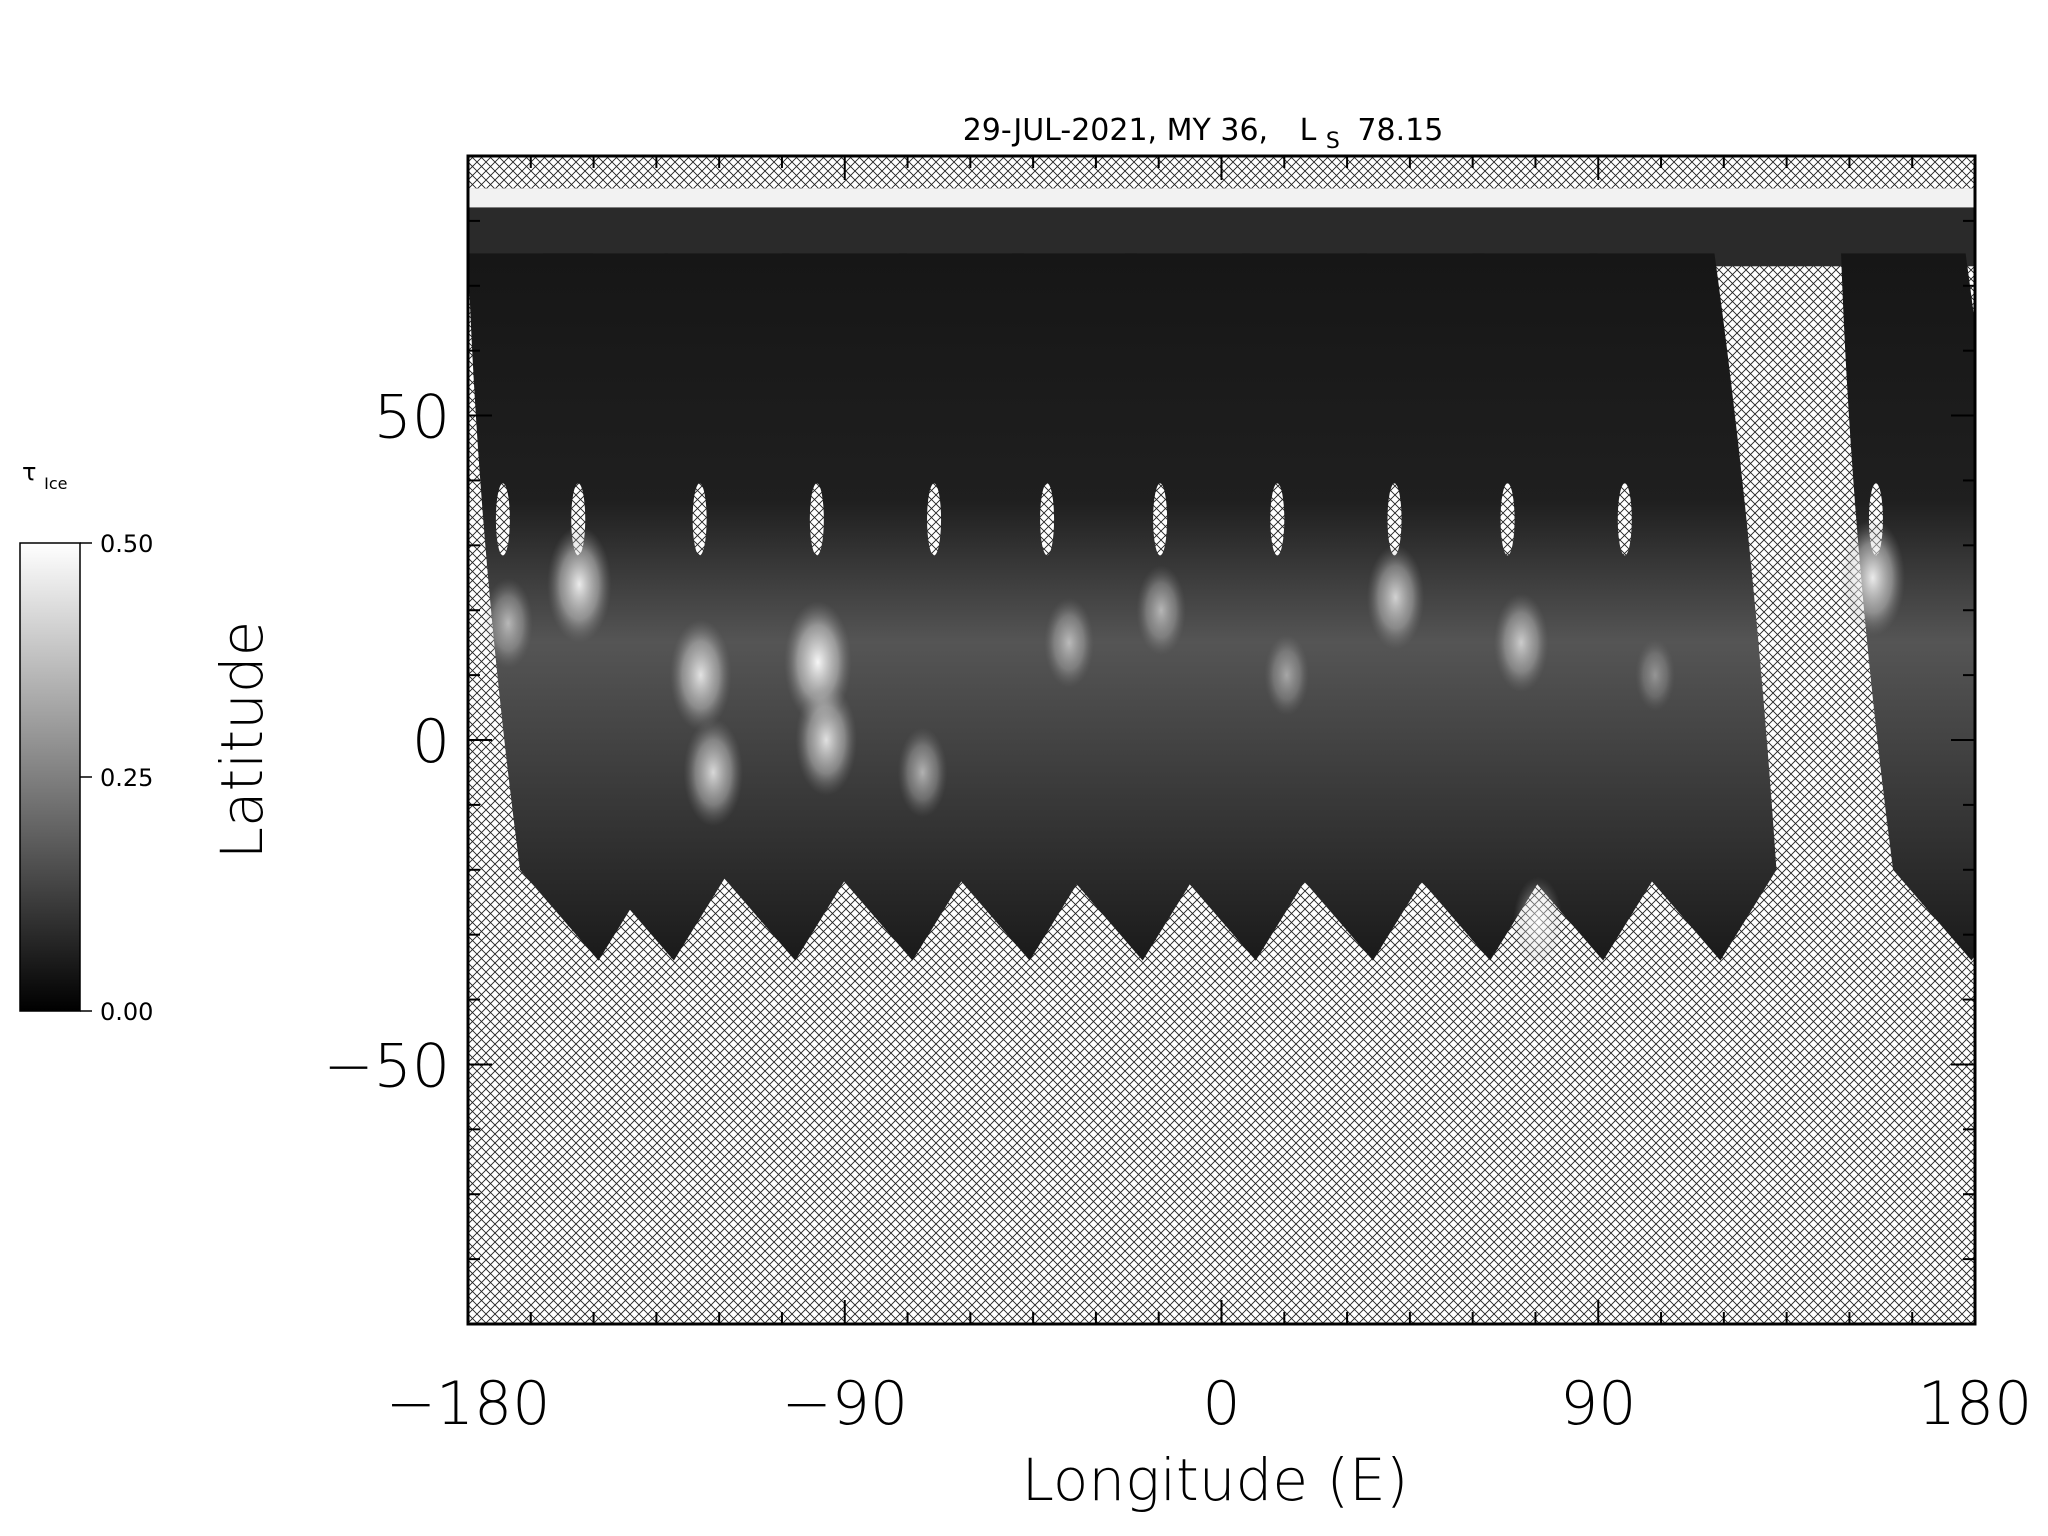 The height and width of the screenshot is (1536, 2048). Describe the element at coordinates (126, 1012) in the screenshot. I see `colorbar-tick-label: 0.00` at that location.